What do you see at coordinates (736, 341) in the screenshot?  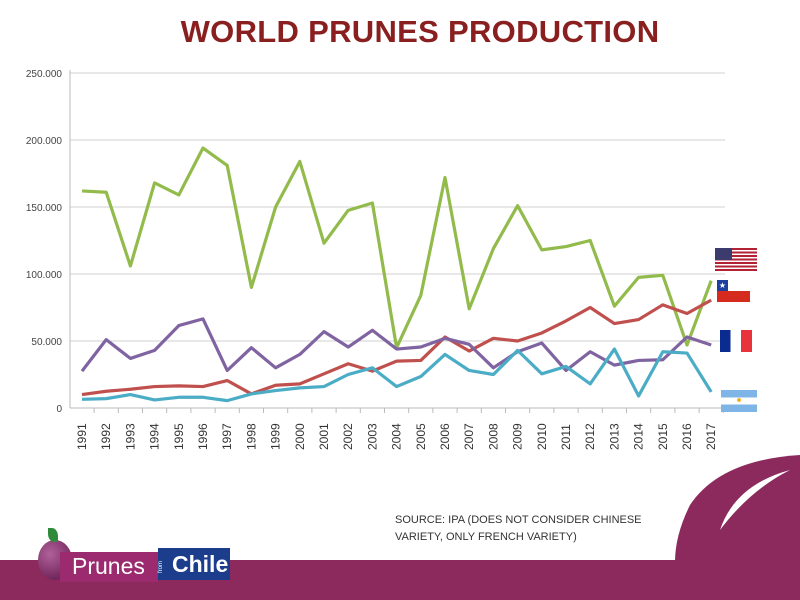 I see `france-flag-icon` at bounding box center [736, 341].